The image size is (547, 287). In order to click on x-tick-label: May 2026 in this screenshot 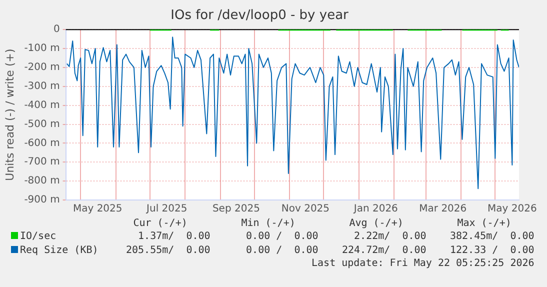, I will do `click(512, 209)`.